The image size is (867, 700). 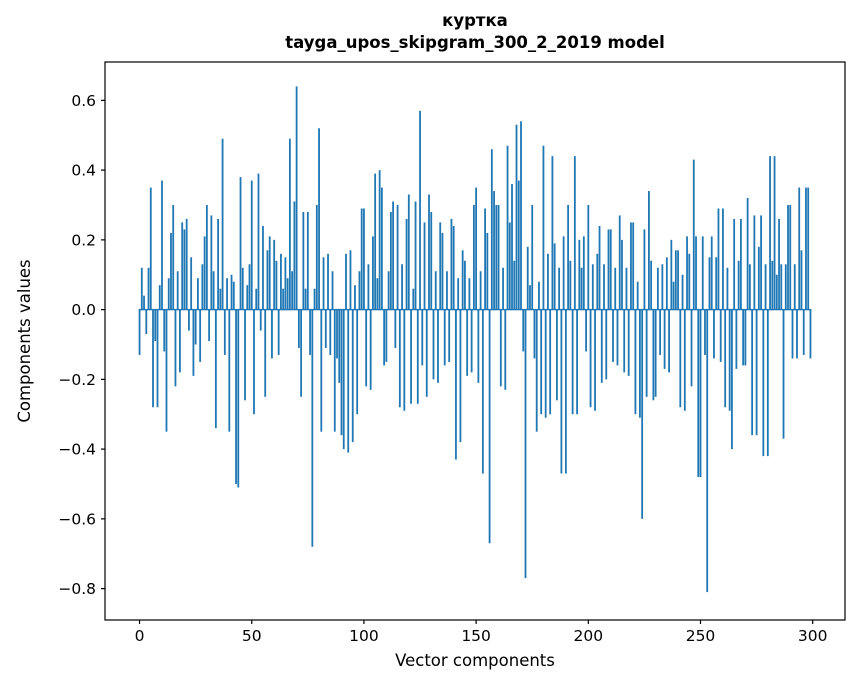 What do you see at coordinates (77, 450) in the screenshot?
I see `y-tick-label: −0.4` at bounding box center [77, 450].